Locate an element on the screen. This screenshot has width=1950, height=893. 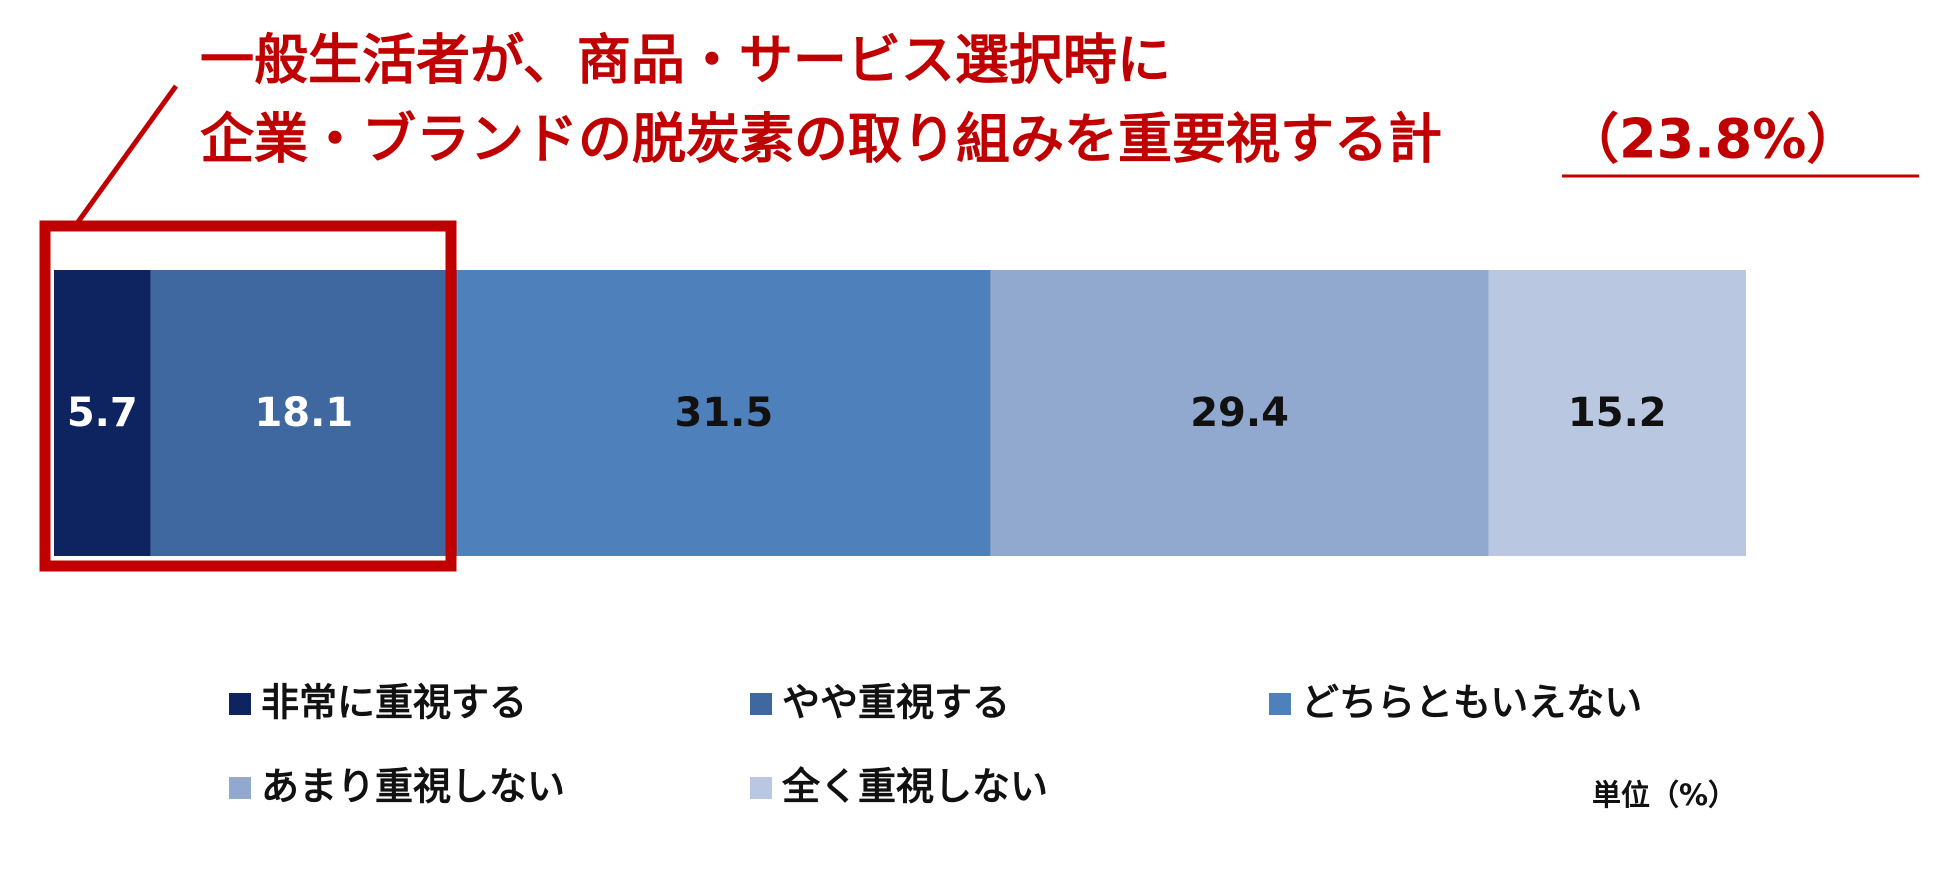
data-label: 15.2 is located at coordinates (1617, 413).